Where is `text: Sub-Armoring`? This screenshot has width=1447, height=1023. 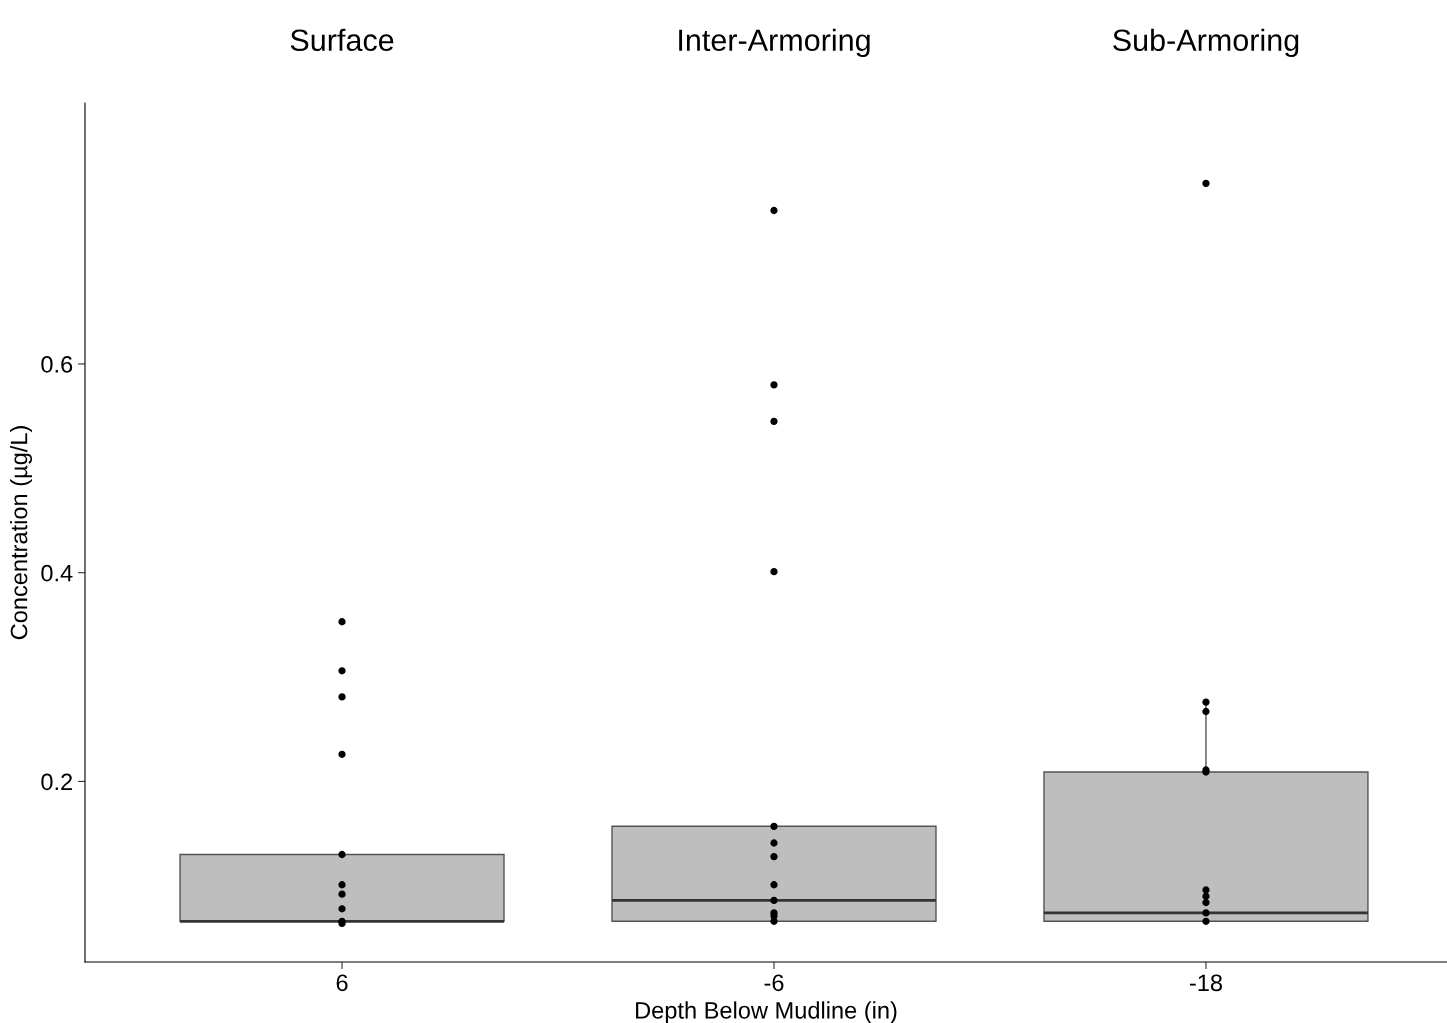 text: Sub-Armoring is located at coordinates (1206, 43).